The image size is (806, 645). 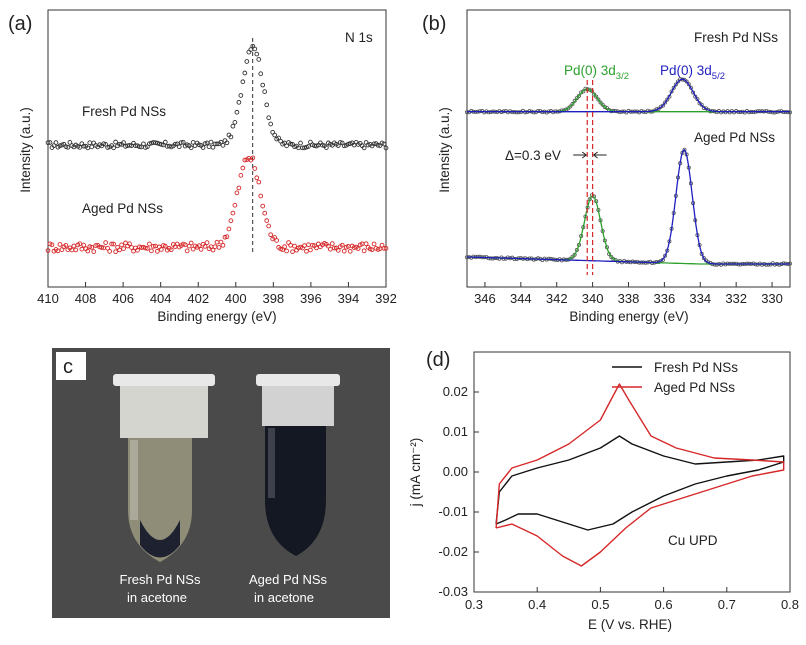 I want to click on shift-arrow-right, so click(x=599, y=155).